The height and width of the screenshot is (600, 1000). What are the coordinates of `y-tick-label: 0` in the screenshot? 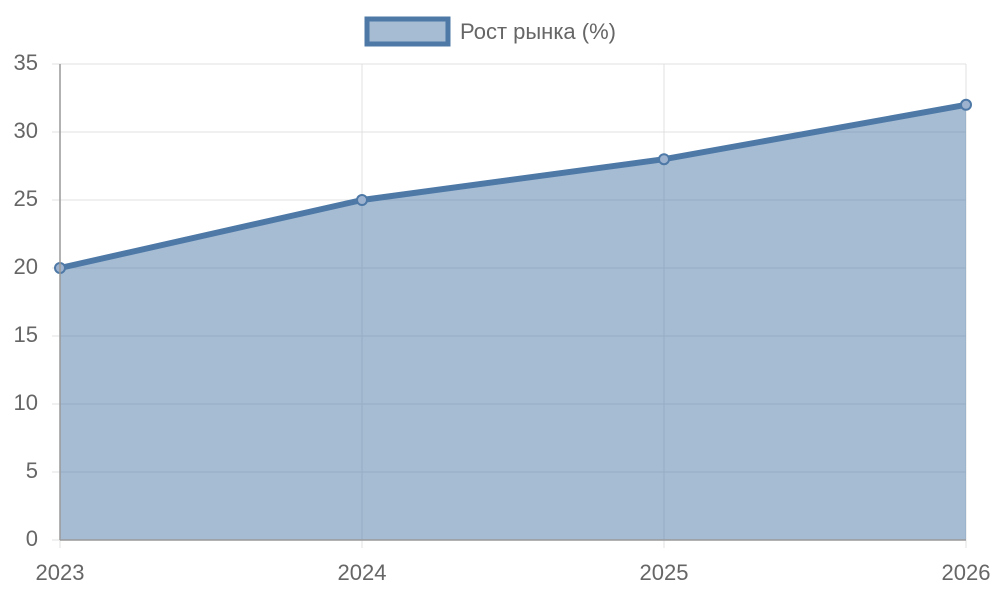 It's located at (32, 538).